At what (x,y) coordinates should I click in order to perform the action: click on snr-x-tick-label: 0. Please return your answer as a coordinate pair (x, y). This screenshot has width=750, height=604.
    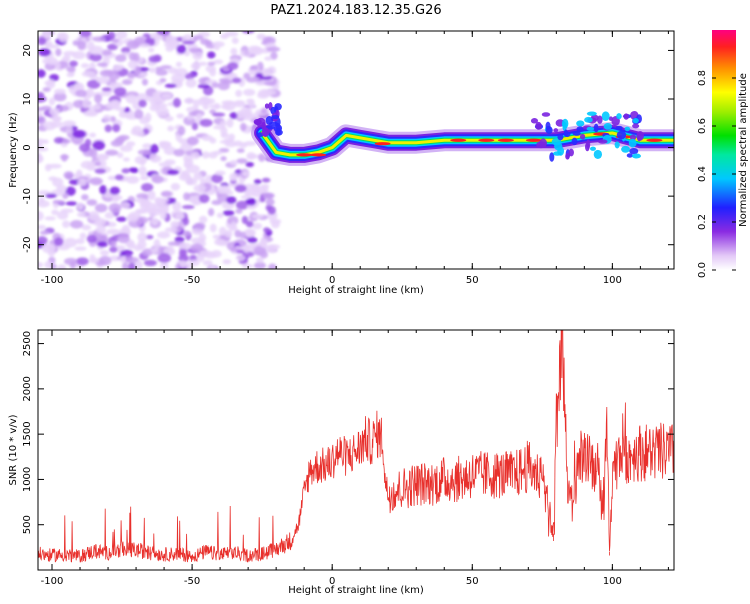
    Looking at the image, I should click on (332, 581).